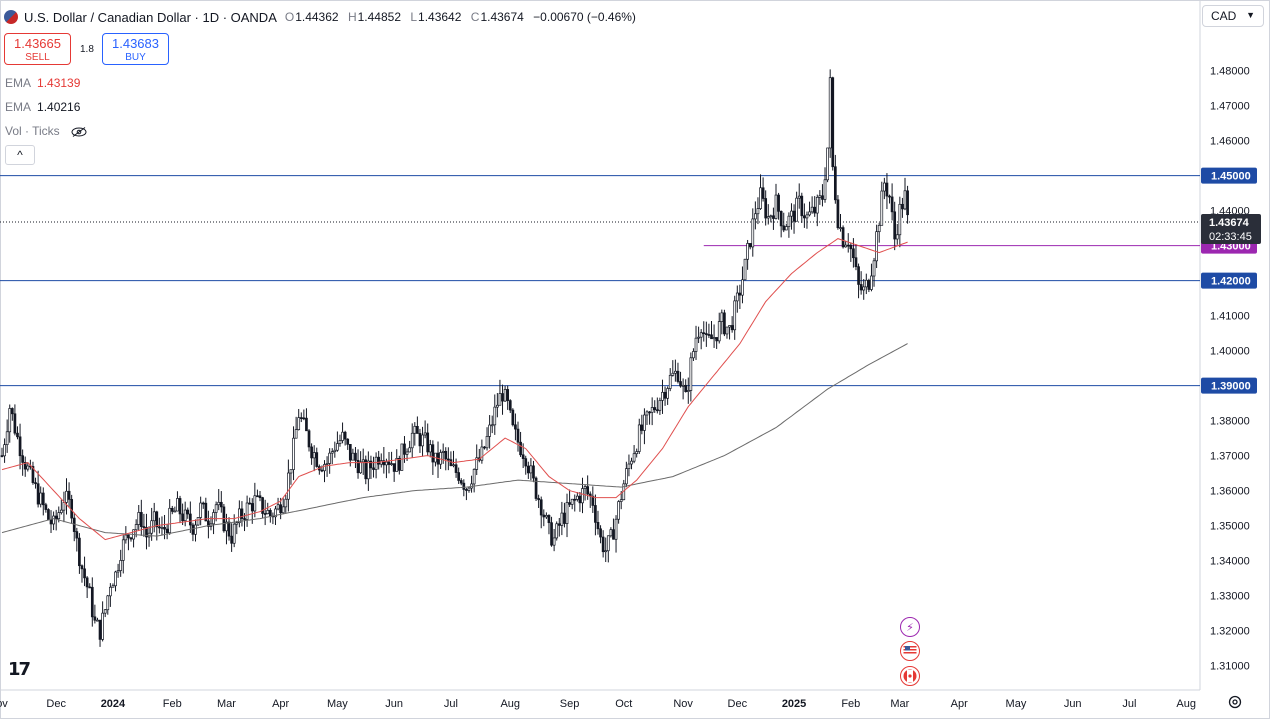 The height and width of the screenshot is (719, 1270). I want to click on ema-fast-legend: EMA 1.43139, so click(42, 83).